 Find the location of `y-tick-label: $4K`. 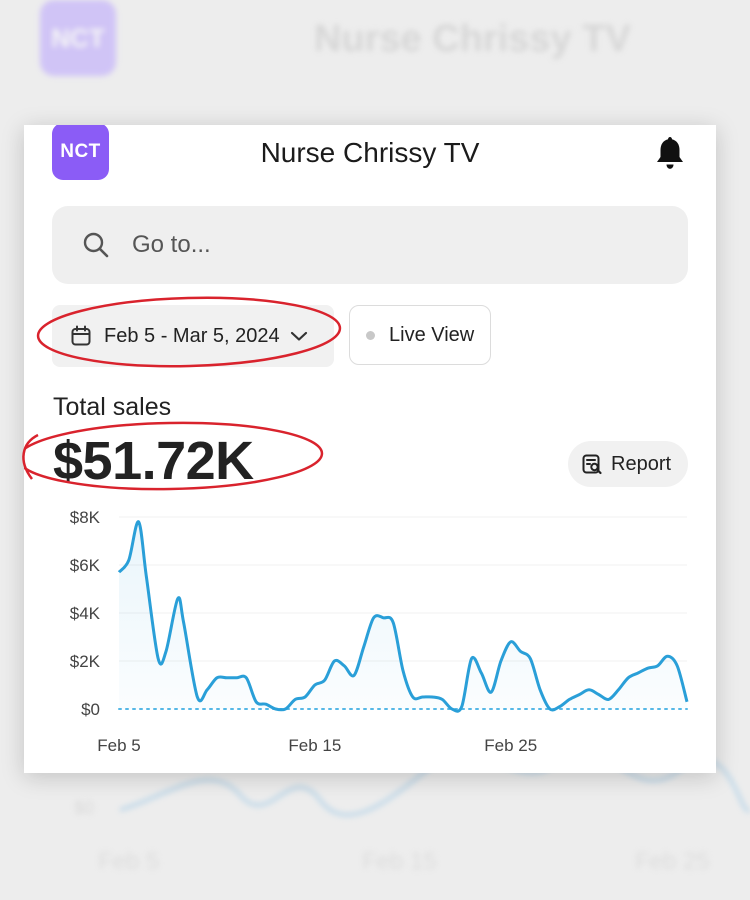

y-tick-label: $4K is located at coordinates (85, 613).